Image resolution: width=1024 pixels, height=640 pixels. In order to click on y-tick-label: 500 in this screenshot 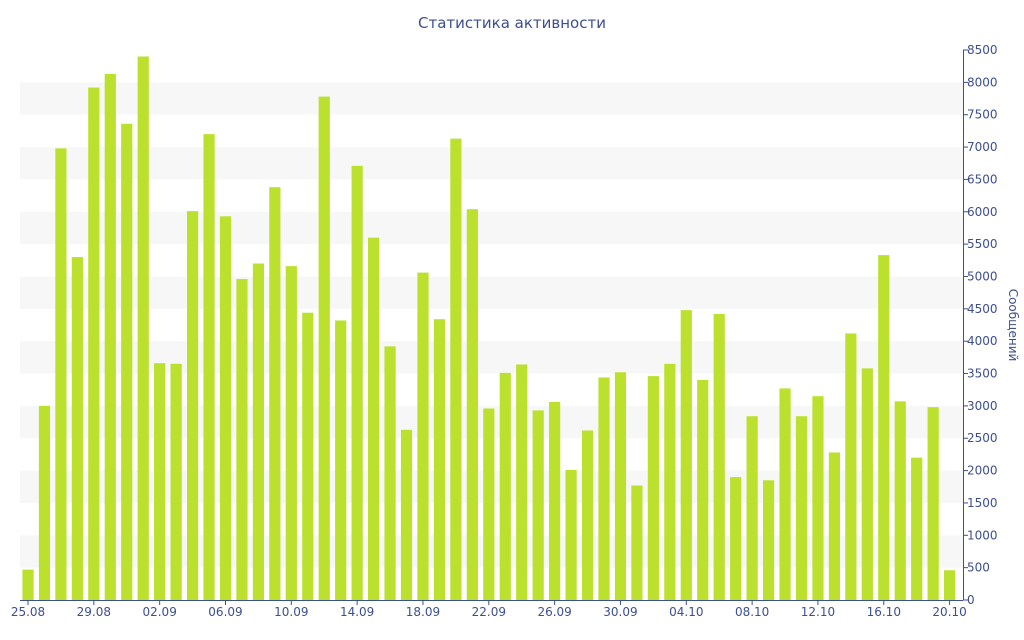, I will do `click(978, 568)`.